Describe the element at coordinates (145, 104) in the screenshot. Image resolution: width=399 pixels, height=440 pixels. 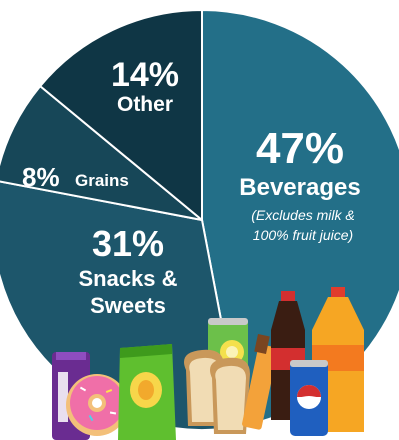
I see `slice-other-label: Other` at that location.